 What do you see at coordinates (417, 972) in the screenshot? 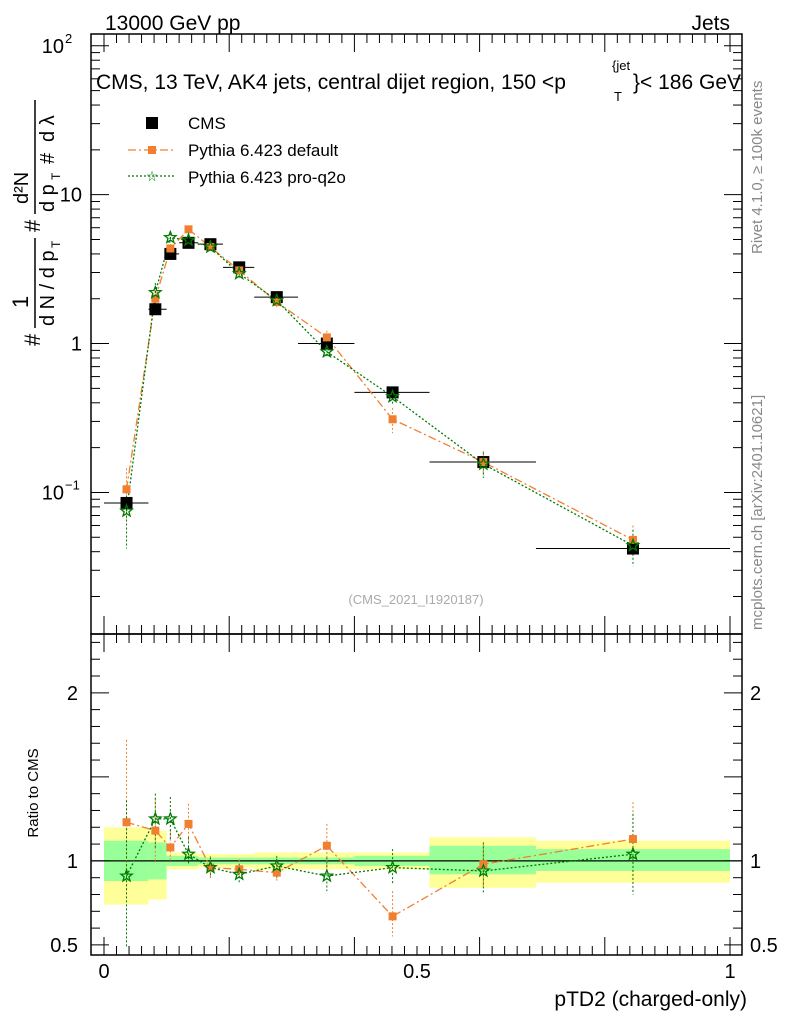
I see `x-tick-label: 0.5` at bounding box center [417, 972].